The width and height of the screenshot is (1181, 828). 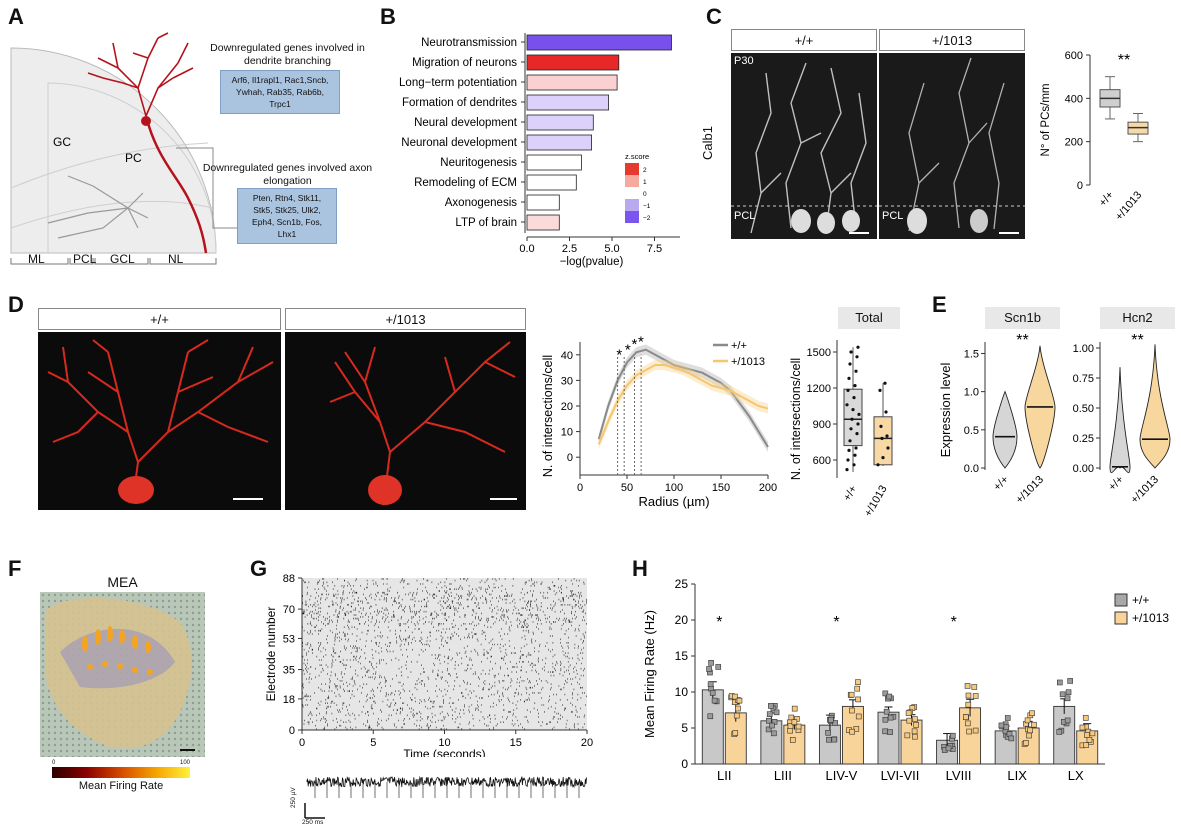 What do you see at coordinates (405, 319) in the screenshot?
I see `d-header-mut: +/1013` at bounding box center [405, 319].